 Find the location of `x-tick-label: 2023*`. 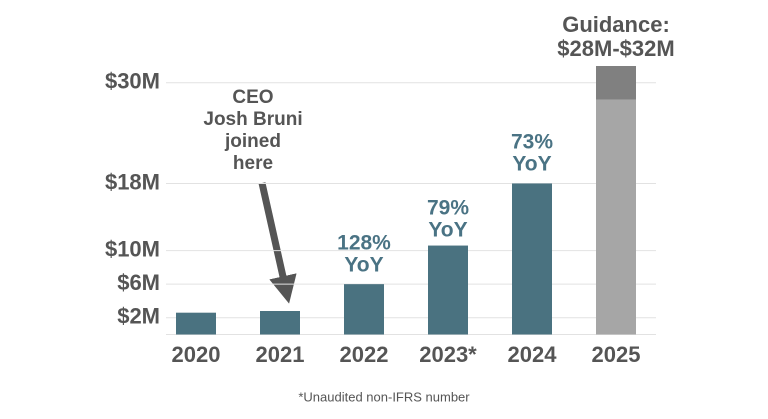

x-tick-label: 2023* is located at coordinates (448, 354).